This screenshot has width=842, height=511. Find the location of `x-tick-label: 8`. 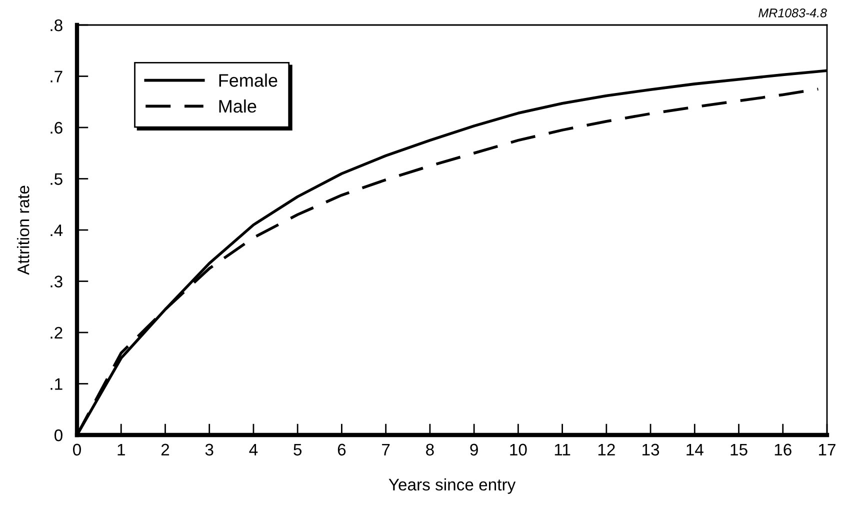

x-tick-label: 8 is located at coordinates (430, 450).